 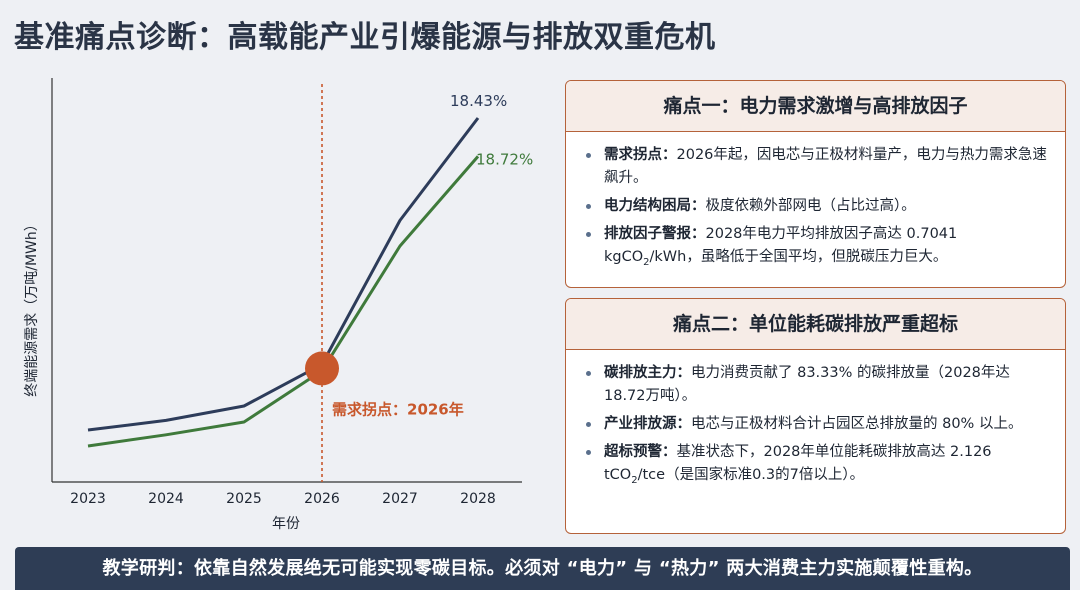 I want to click on item-text: 2026年起，因电芯与正极材料量产，电力与热力需求急速飙升。, so click(x=825, y=166).